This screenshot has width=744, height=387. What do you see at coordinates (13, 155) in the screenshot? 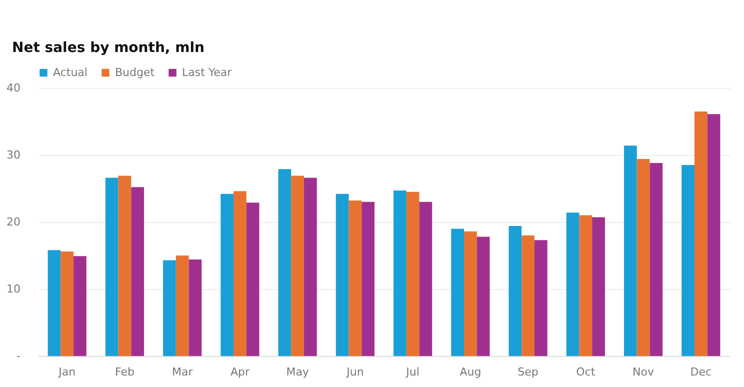
I see `y-tick-label: 30` at bounding box center [13, 155].